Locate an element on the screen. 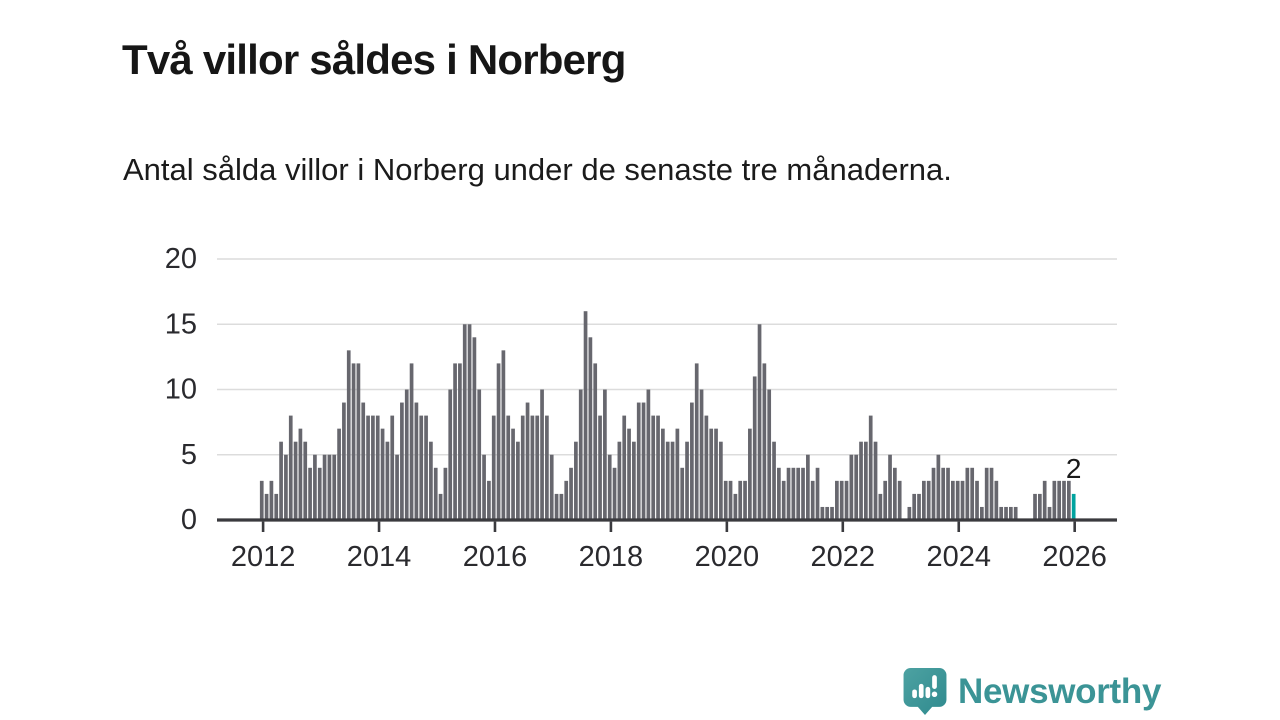  x-axis-tick-label: 2026 is located at coordinates (1074, 557).